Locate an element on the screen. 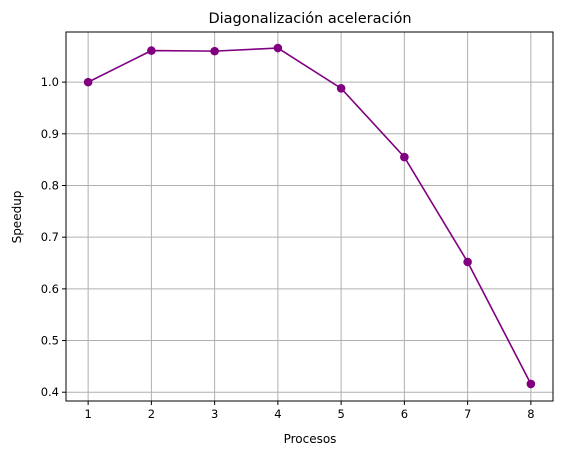 This screenshot has width=567, height=455. y-tick-label: 0.4 is located at coordinates (50, 392).